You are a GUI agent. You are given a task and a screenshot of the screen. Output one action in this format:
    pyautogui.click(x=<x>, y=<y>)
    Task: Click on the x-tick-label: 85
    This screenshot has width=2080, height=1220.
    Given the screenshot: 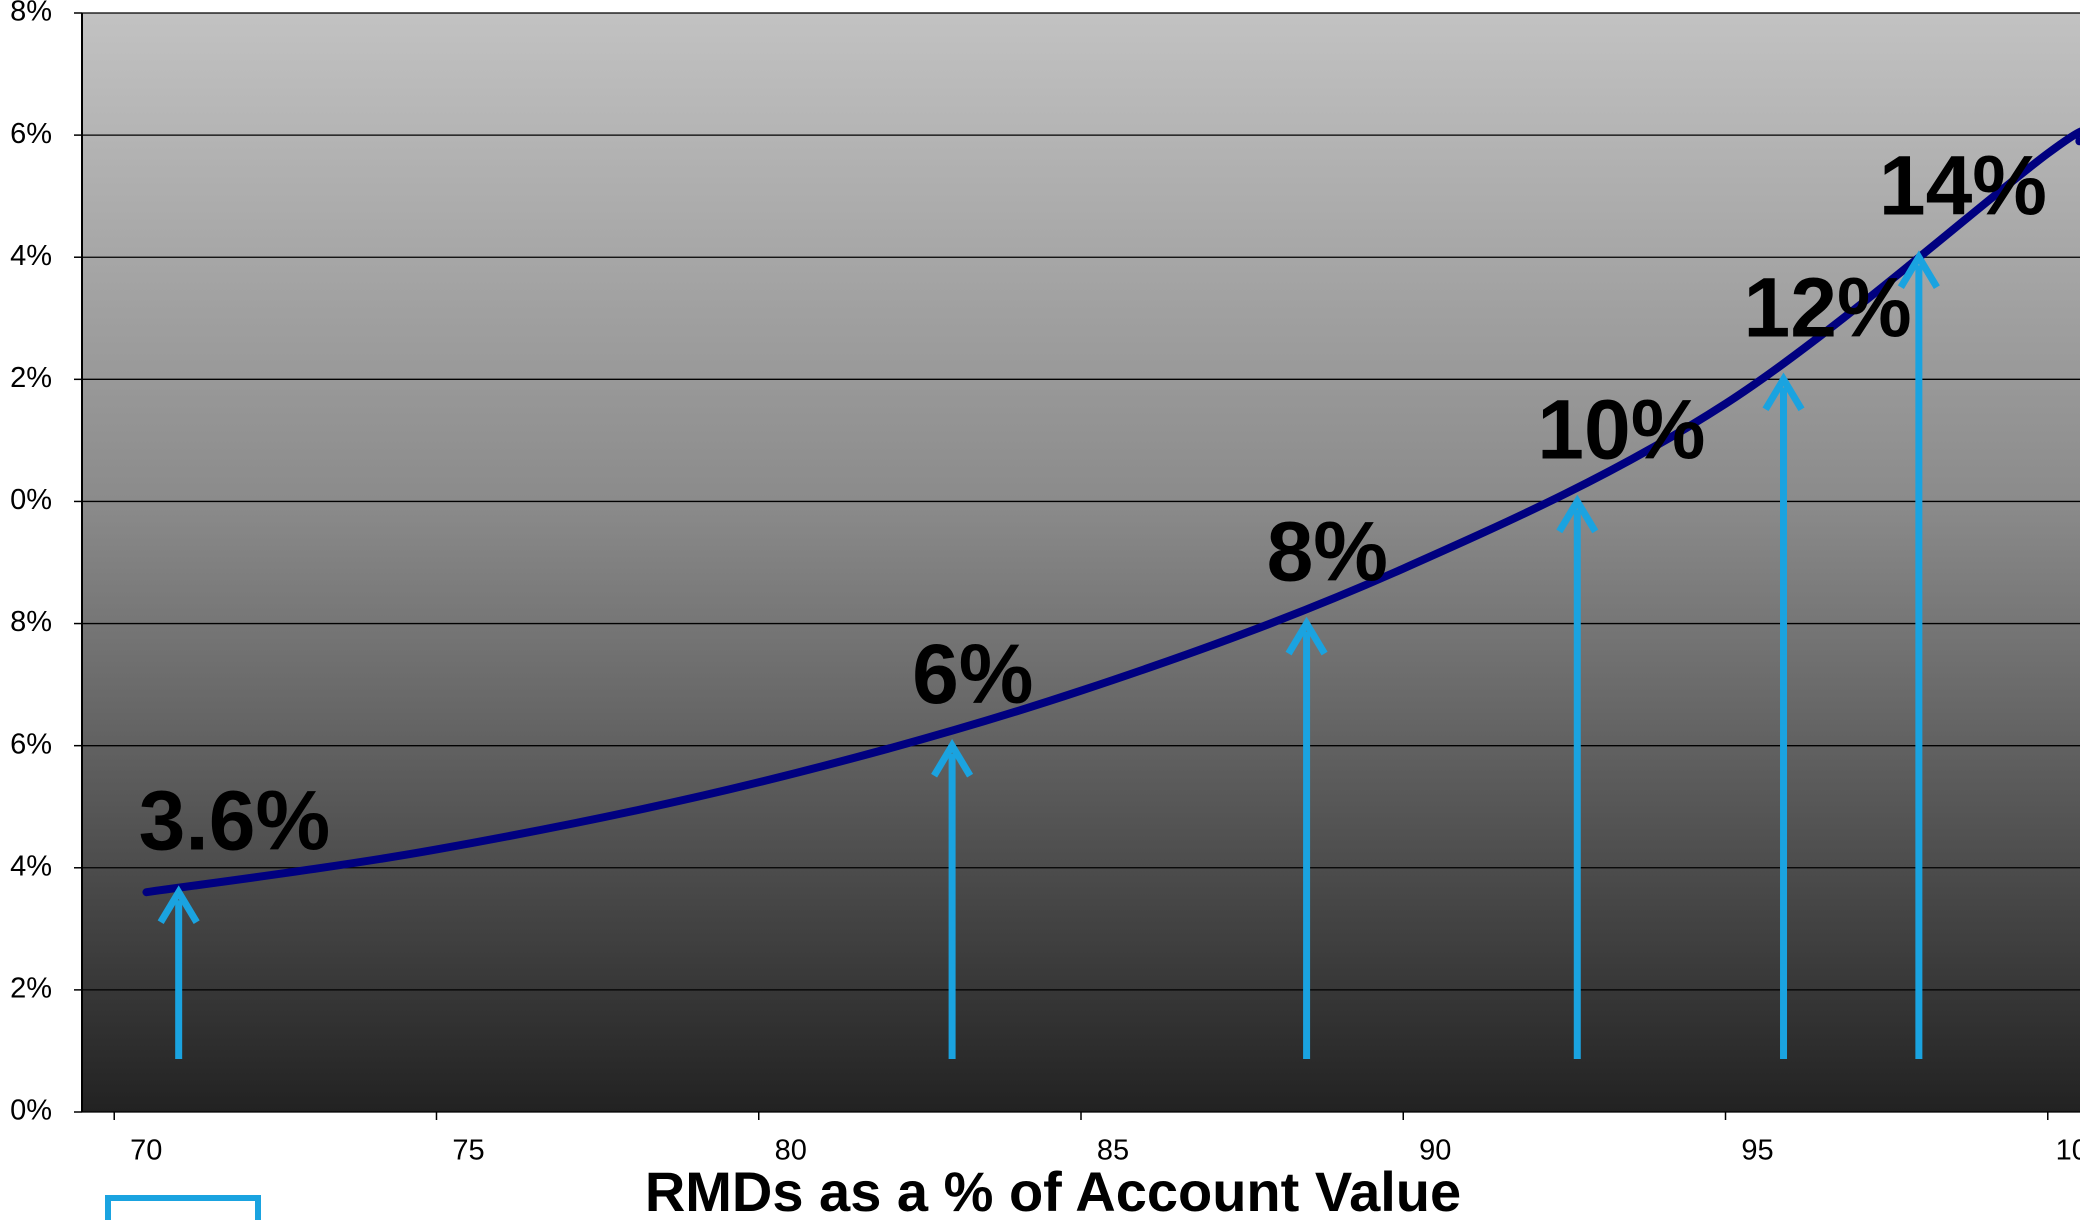 What is the action you would take?
    pyautogui.click(x=1113, y=1151)
    